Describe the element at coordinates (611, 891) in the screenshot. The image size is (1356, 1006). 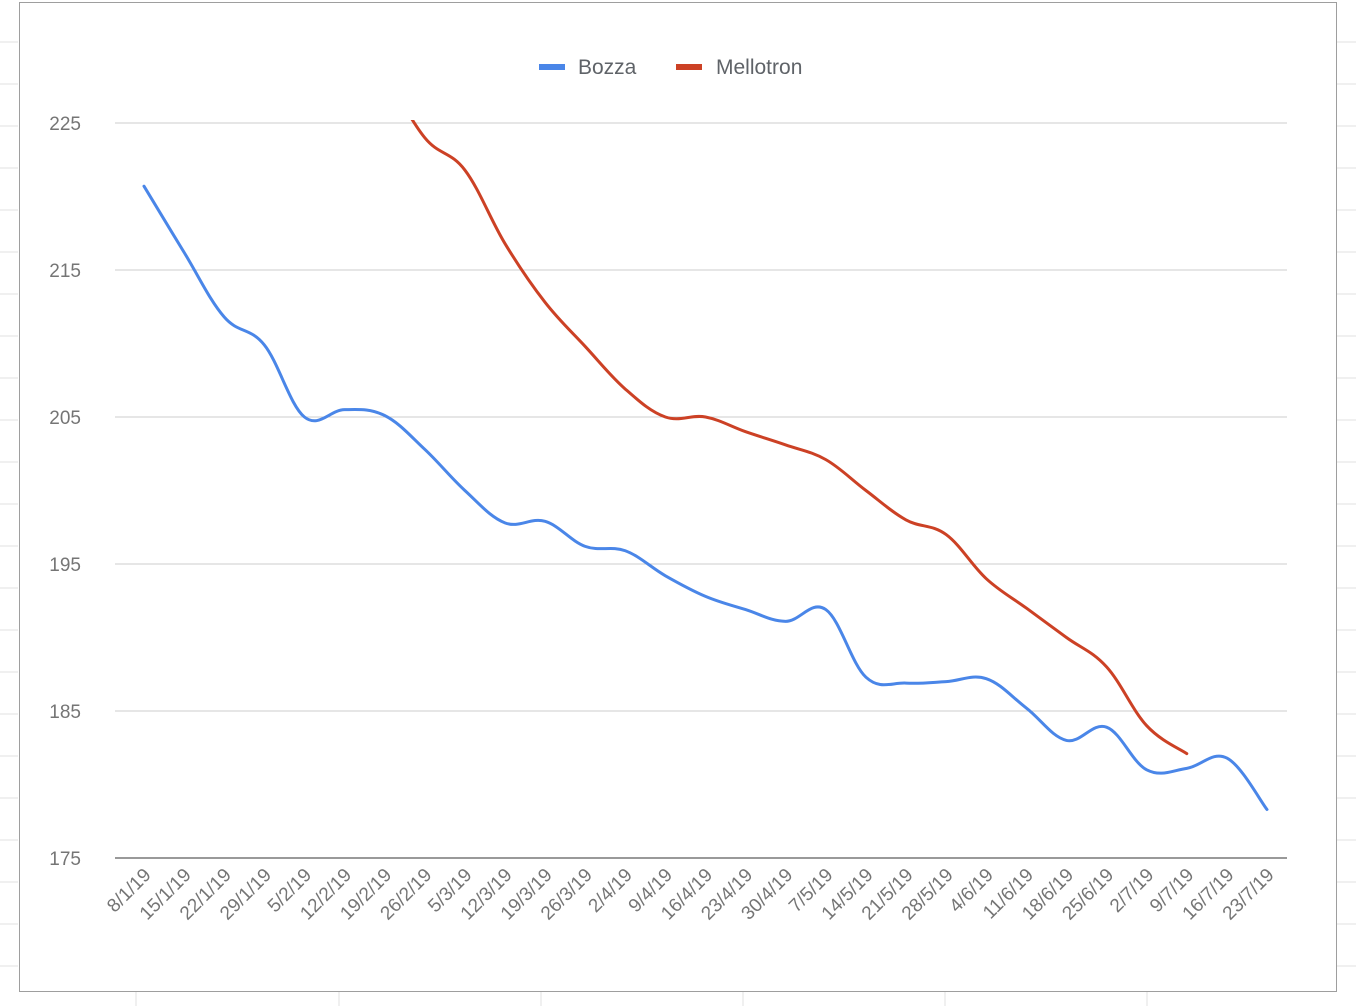
I see `x-tick-label: 2/4/19` at that location.